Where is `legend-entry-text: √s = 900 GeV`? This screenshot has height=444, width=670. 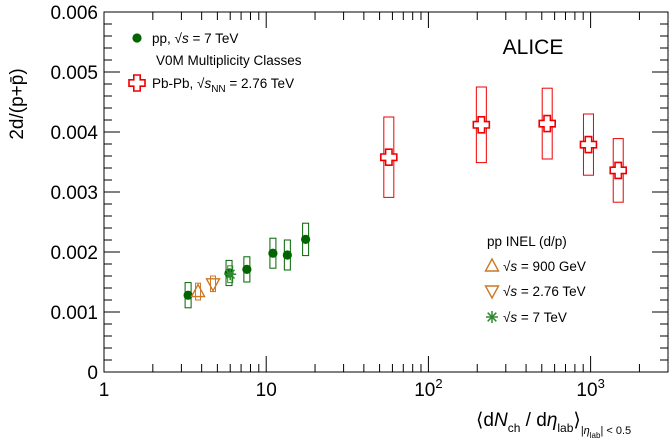 legend-entry-text: √s = 900 GeV is located at coordinates (544, 266).